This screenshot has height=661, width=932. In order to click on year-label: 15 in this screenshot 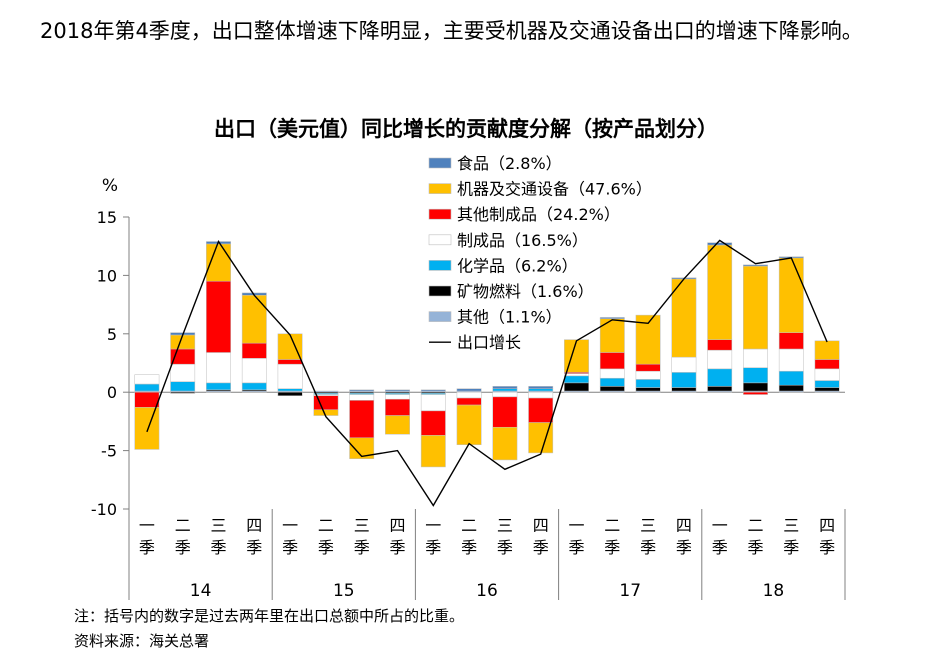, I will do `click(344, 591)`.